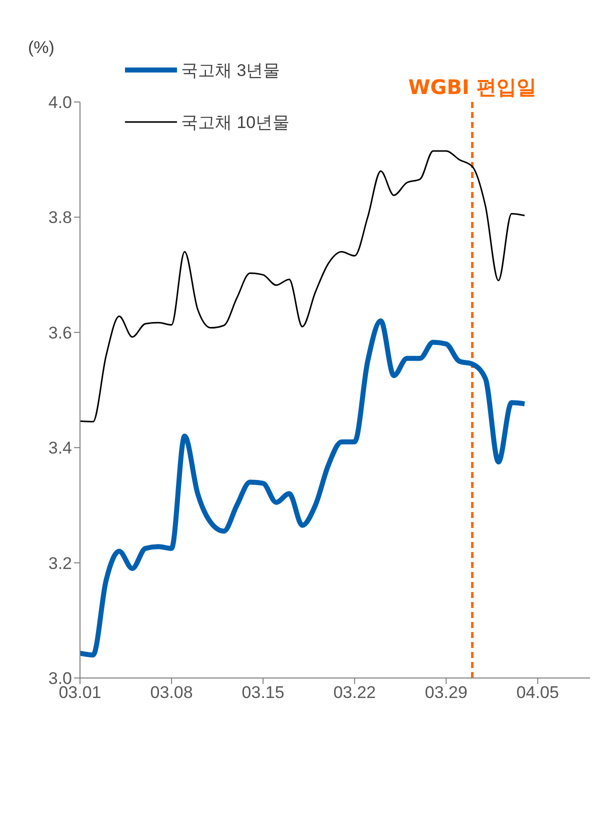 Image resolution: width=597 pixels, height=817 pixels. What do you see at coordinates (446, 692) in the screenshot?
I see `x-tick-label: 03.29` at bounding box center [446, 692].